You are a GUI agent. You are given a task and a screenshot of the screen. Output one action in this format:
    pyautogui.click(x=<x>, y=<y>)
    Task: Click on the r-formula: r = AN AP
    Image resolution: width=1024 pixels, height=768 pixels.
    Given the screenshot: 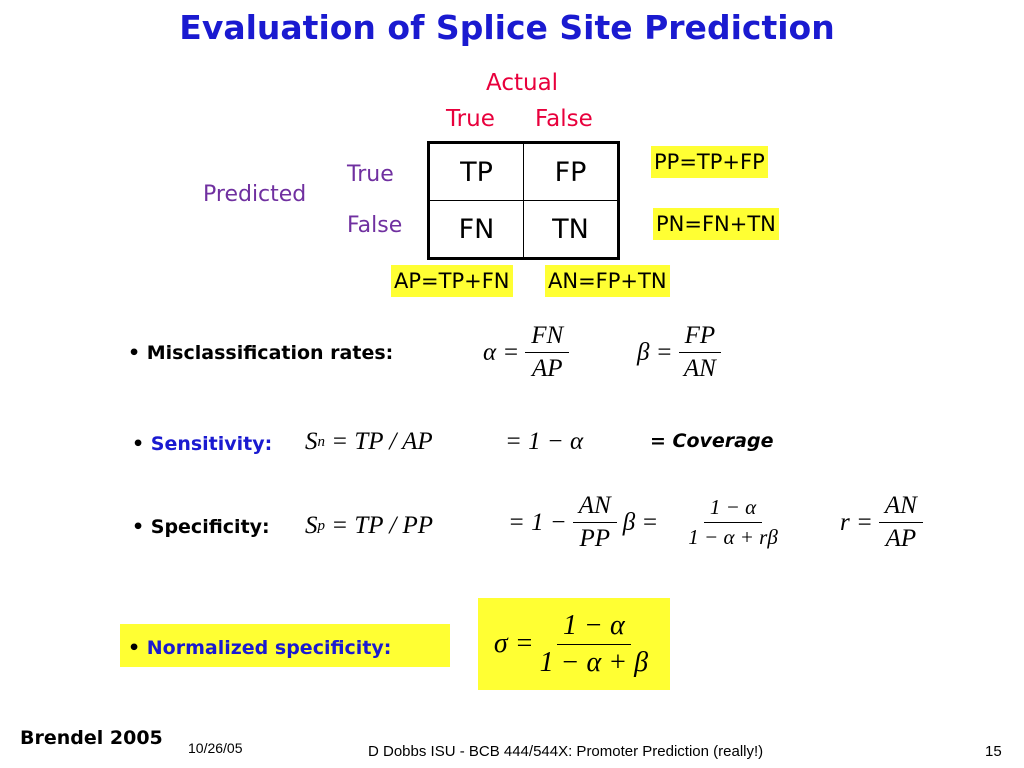 What is the action you would take?
    pyautogui.click(x=884, y=522)
    